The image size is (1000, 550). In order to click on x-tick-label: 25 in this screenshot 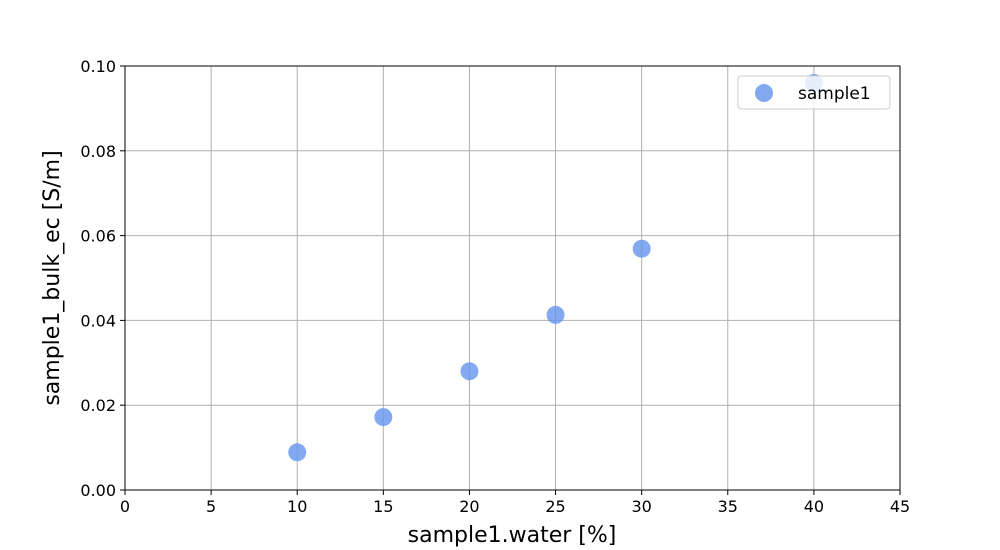, I will do `click(555, 506)`.